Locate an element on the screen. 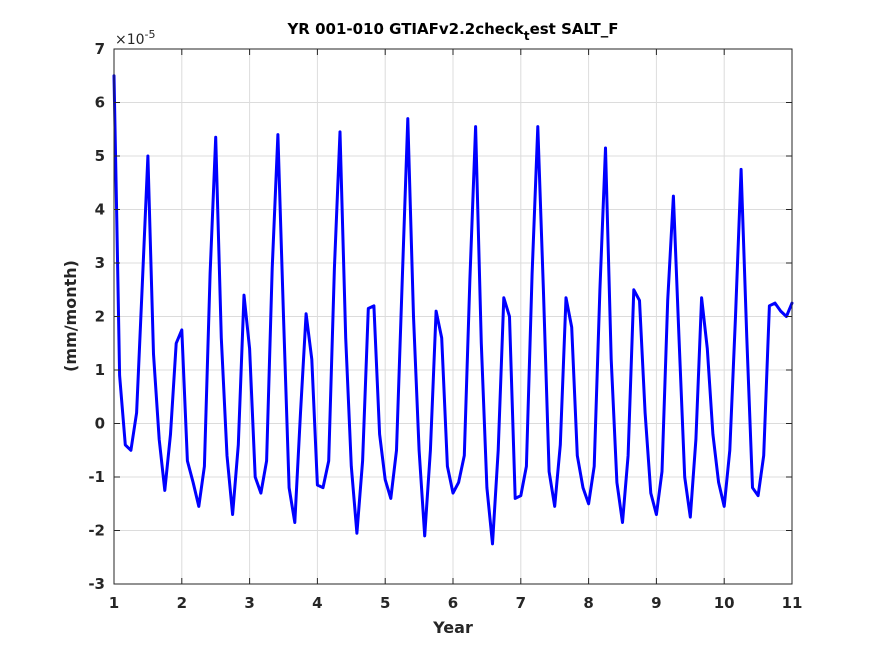  y-tick-label: 0 is located at coordinates (100, 424).